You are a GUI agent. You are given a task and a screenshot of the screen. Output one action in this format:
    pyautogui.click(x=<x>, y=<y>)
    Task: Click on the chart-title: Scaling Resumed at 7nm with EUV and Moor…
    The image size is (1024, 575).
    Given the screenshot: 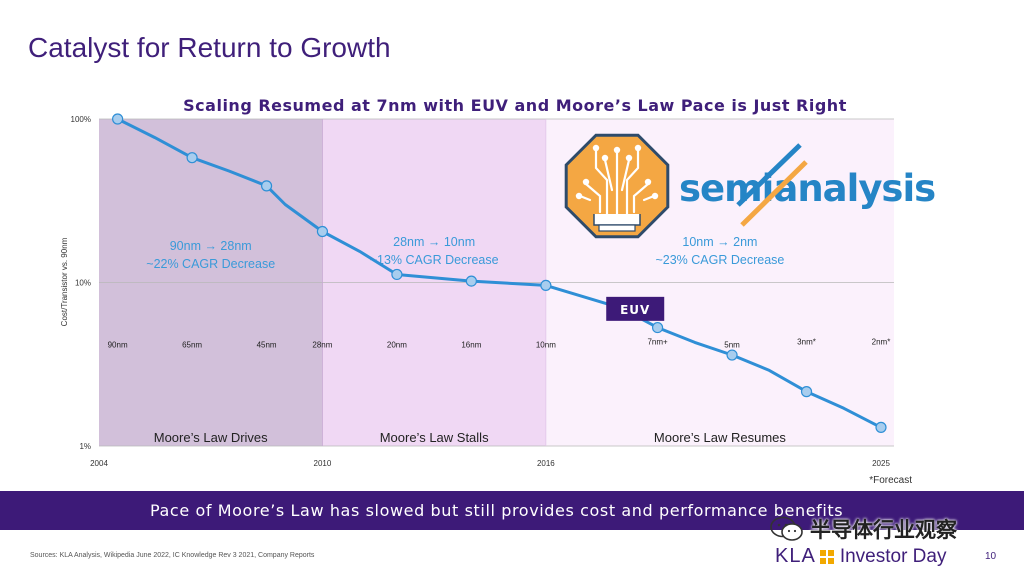 What is the action you would take?
    pyautogui.click(x=515, y=105)
    